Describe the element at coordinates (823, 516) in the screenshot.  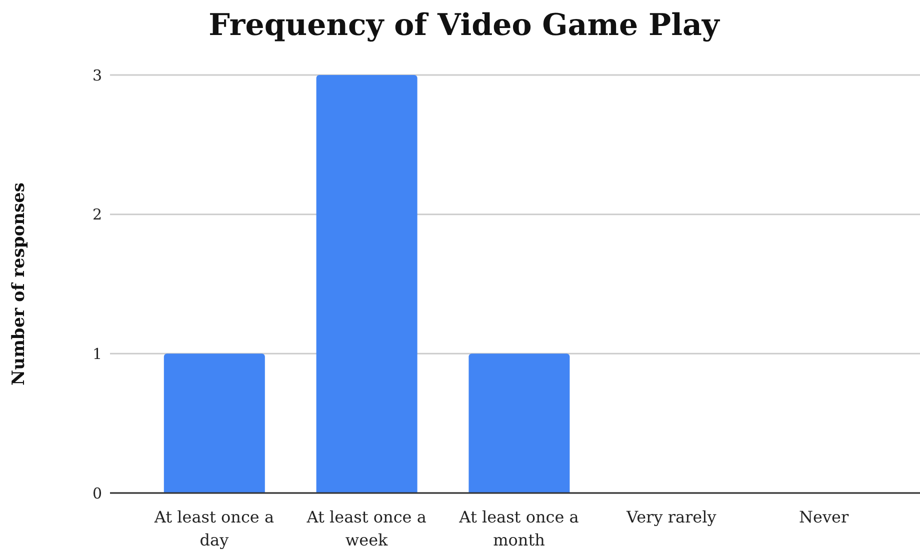
I see `x-tick-label: Never` at that location.